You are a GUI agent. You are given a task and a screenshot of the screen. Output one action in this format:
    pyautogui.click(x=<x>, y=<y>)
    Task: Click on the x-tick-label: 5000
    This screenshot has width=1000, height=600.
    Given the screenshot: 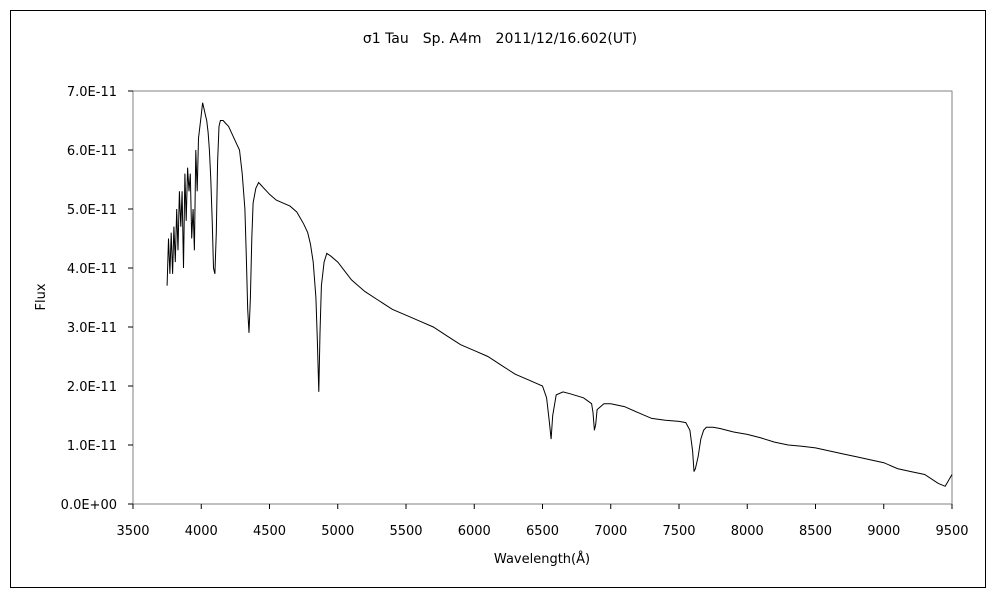 What is the action you would take?
    pyautogui.click(x=337, y=531)
    